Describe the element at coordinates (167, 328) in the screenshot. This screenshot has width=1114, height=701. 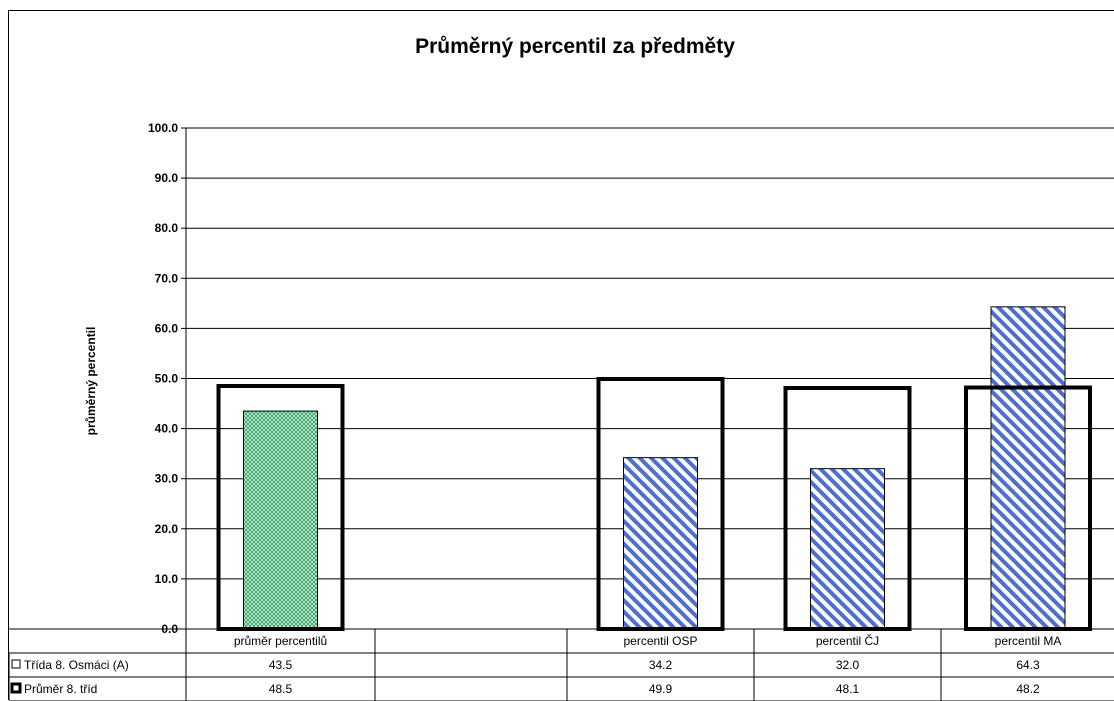
I see `y-tick-label: 60.0` at that location.